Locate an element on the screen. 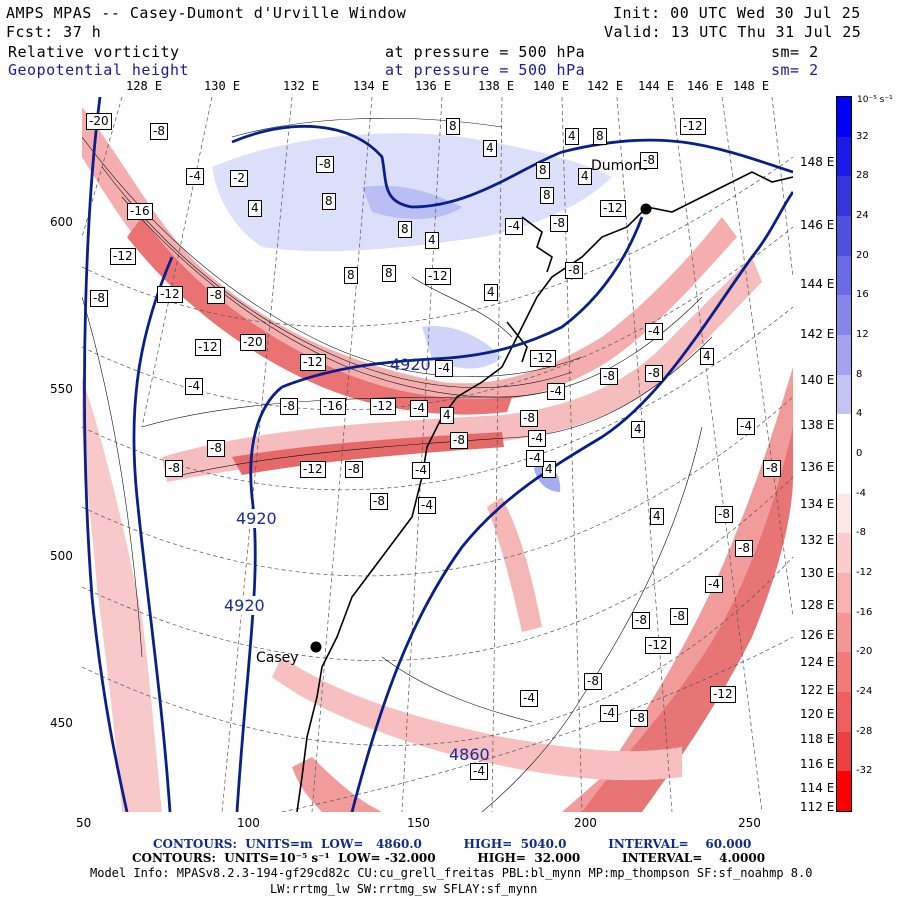 This screenshot has height=900, width=900. vorticity-value-label: -2 is located at coordinates (239, 178).